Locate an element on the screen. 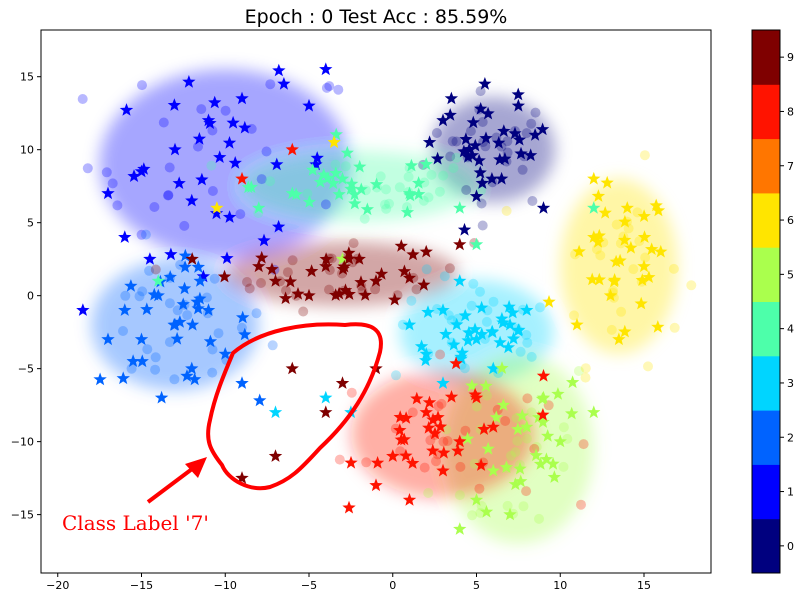  colorbar-tick-label: 5 is located at coordinates (790, 274).